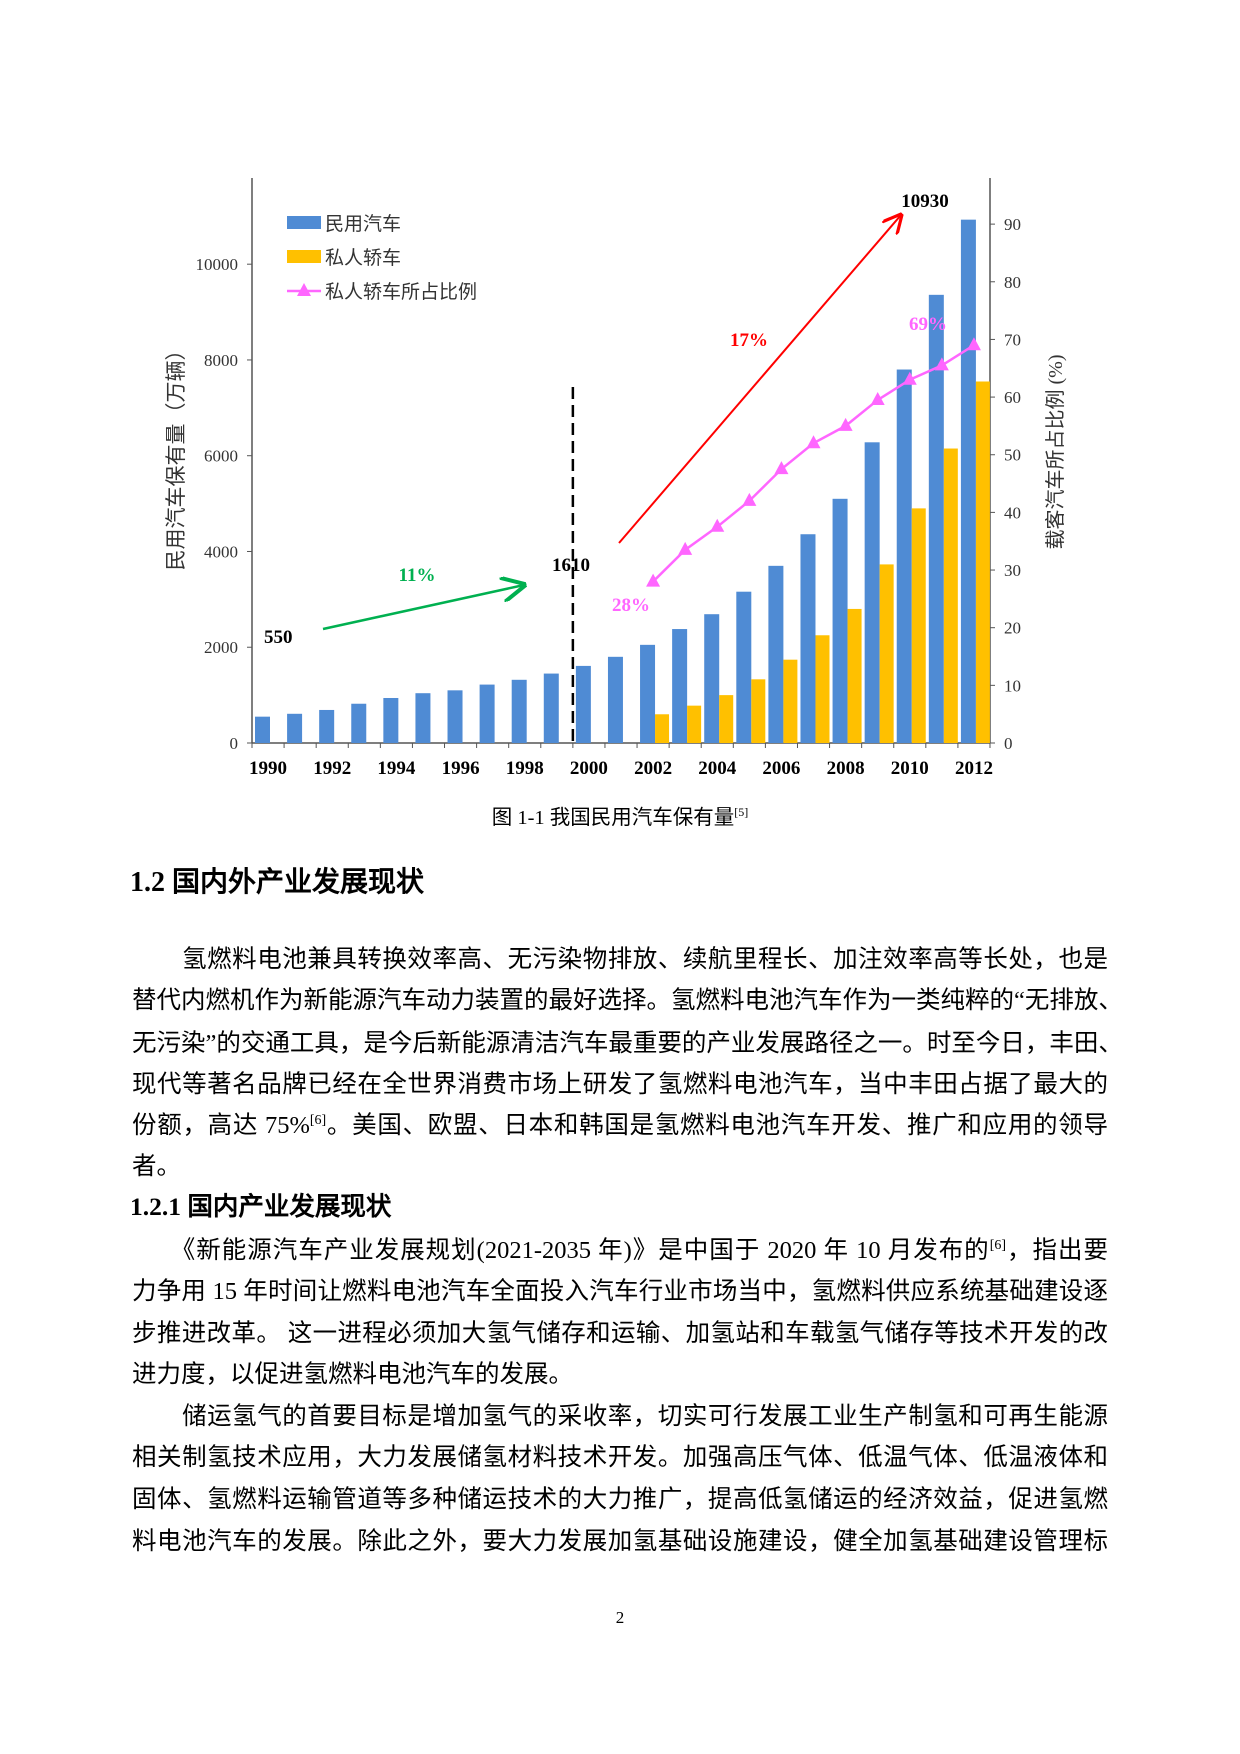 This screenshot has width=1240, height=1754. Describe the element at coordinates (741, 812) in the screenshot. I see `caption-ref: [5]` at that location.